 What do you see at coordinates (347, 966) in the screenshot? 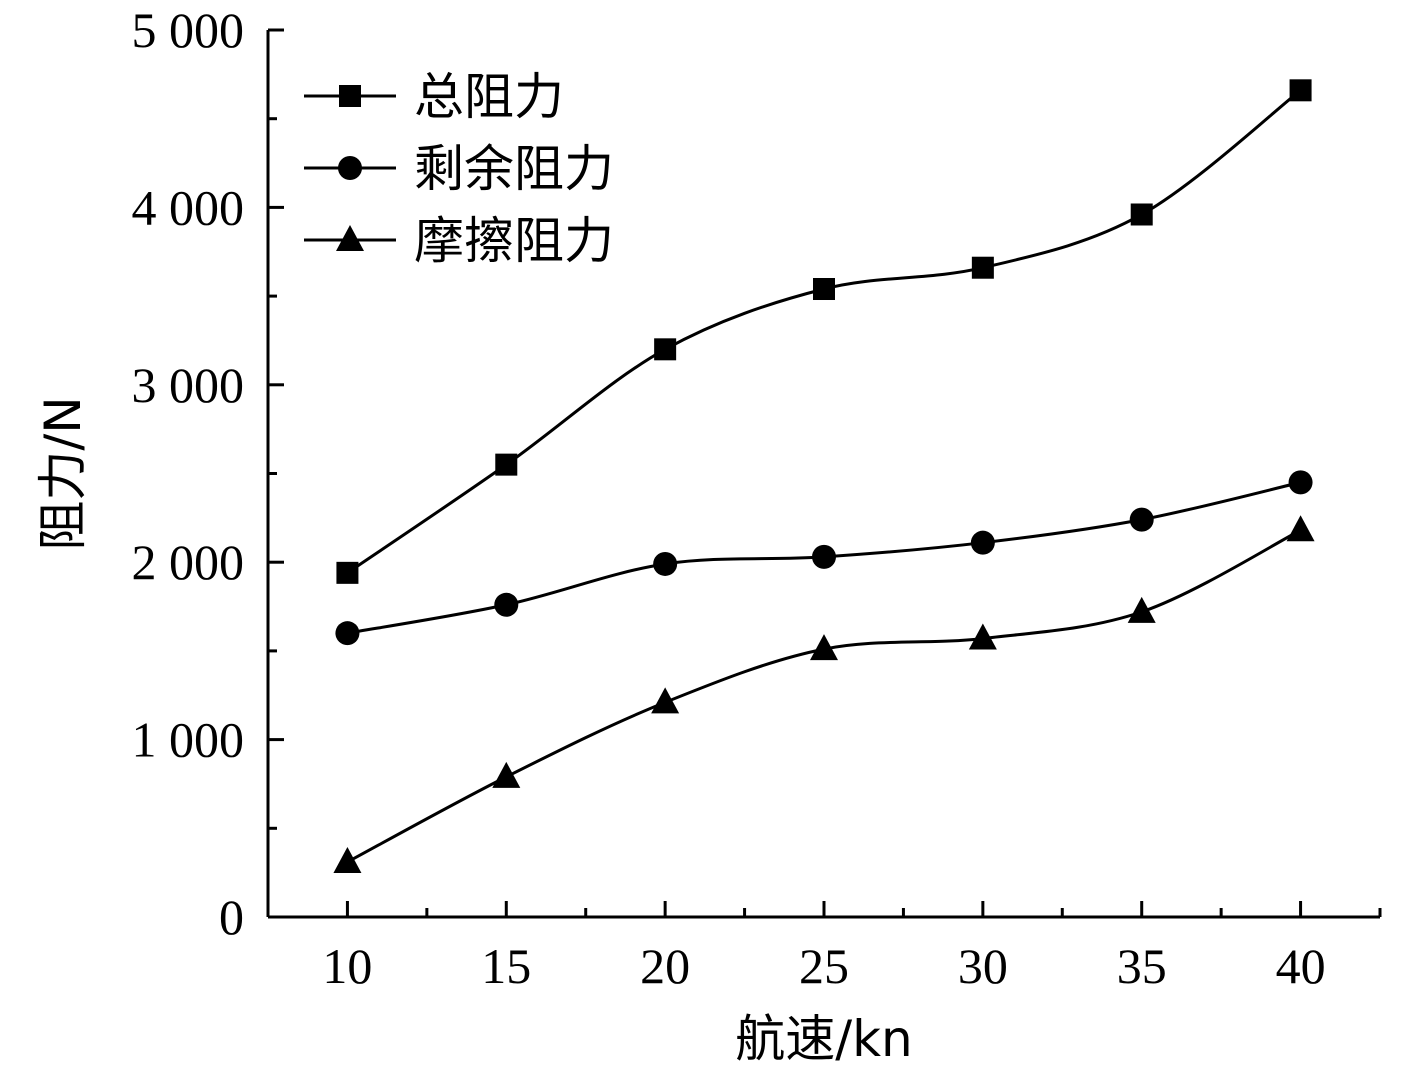
I see `x-tick-label: 10` at bounding box center [347, 966].